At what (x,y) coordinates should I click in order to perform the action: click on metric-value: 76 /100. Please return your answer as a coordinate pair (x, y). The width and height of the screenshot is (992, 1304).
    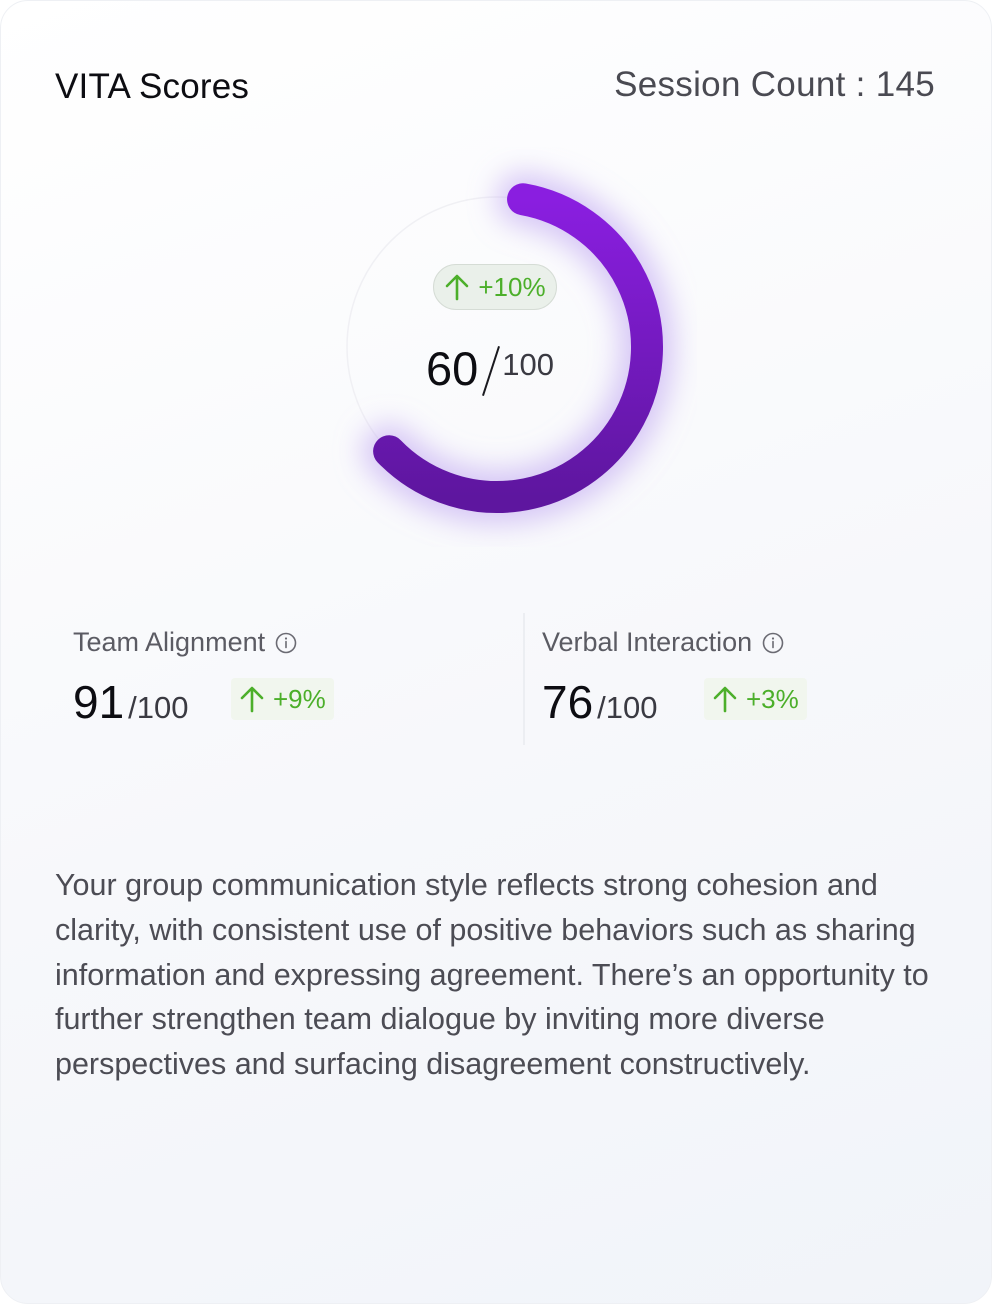
    Looking at the image, I should click on (600, 702).